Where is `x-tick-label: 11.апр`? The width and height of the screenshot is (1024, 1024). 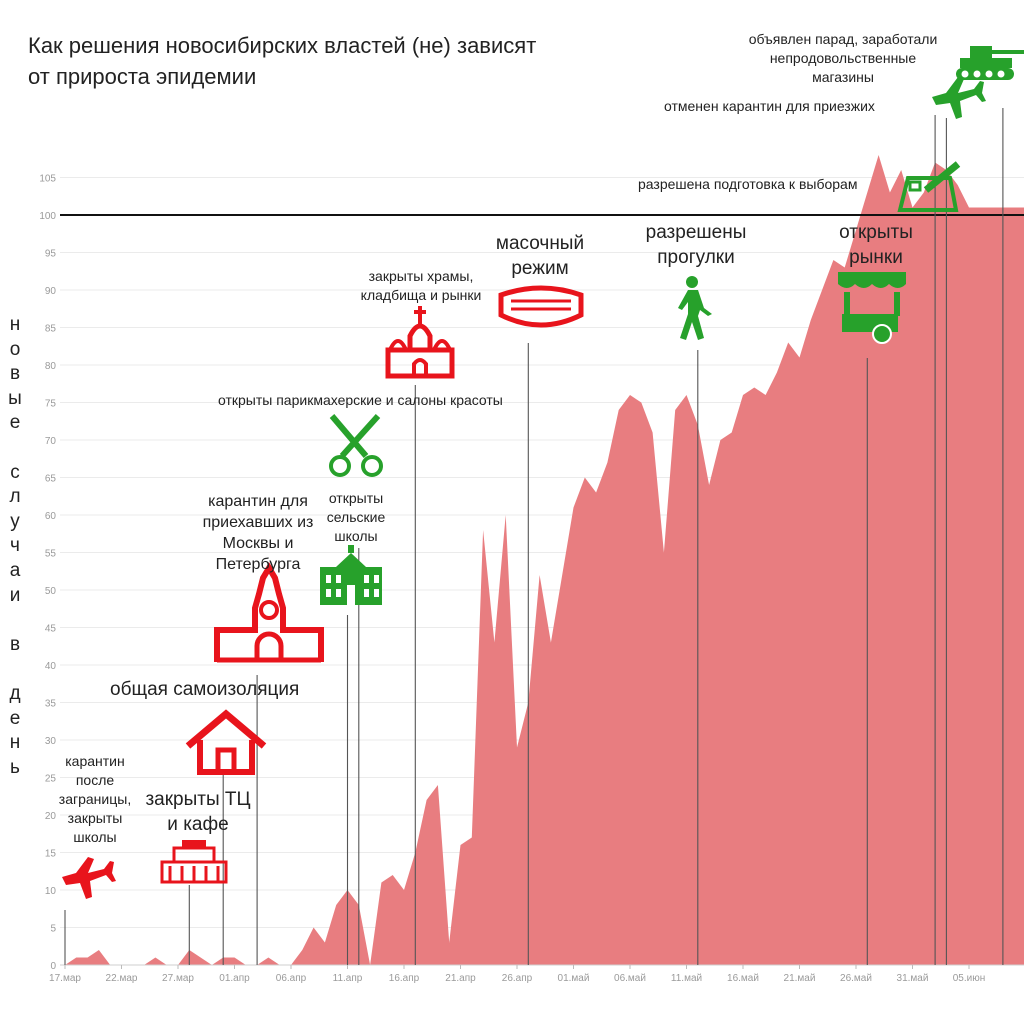 x-tick-label: 11.апр is located at coordinates (348, 978).